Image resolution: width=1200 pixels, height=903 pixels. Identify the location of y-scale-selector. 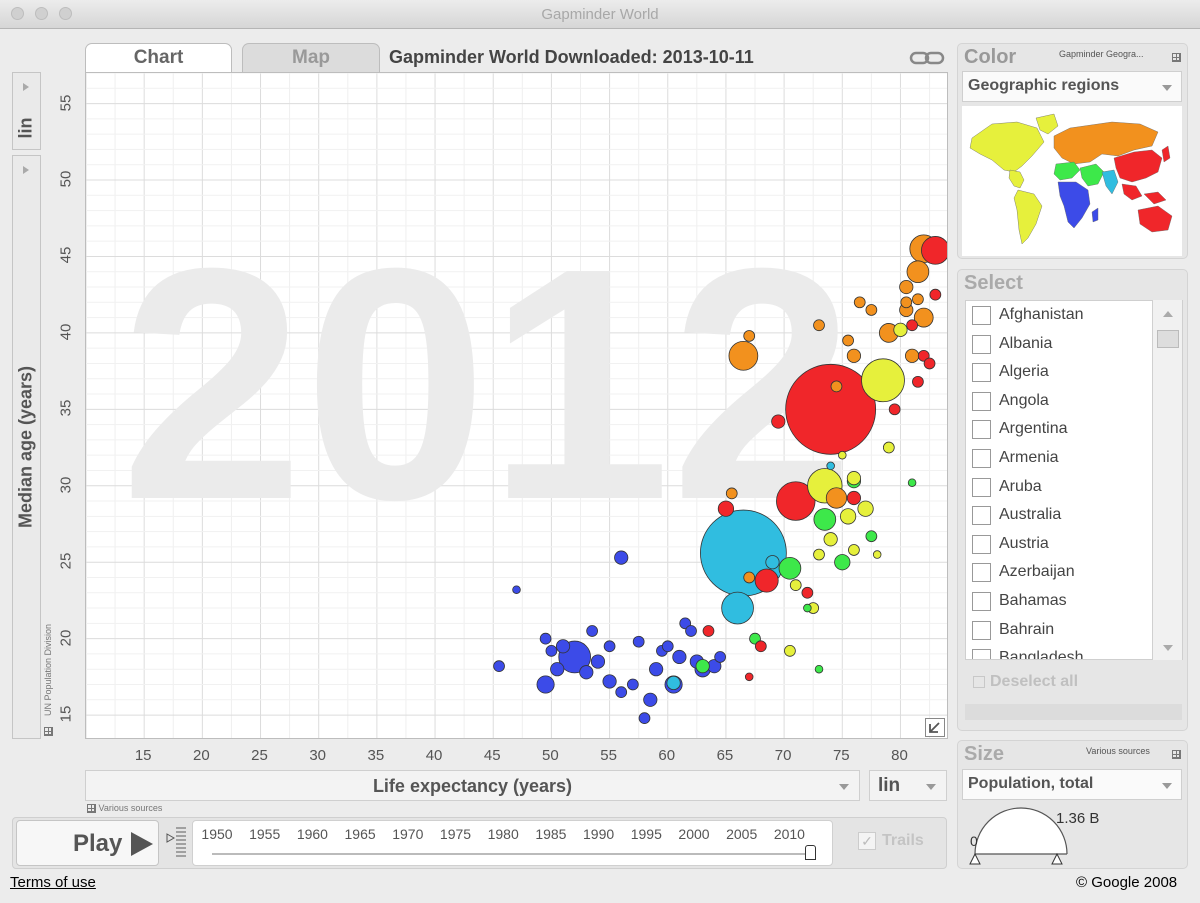
(26, 111).